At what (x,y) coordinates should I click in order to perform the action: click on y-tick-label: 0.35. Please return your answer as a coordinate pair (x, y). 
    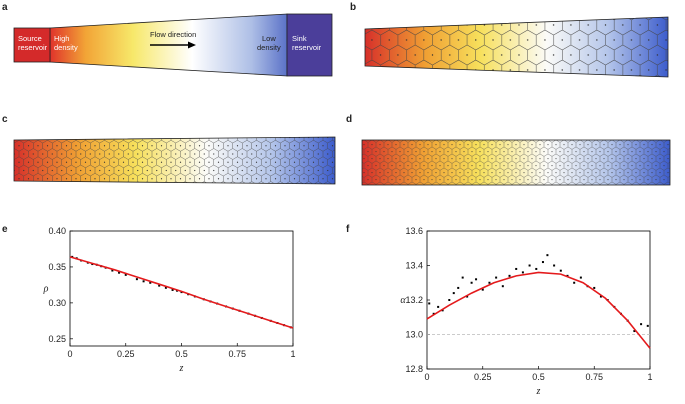
    Looking at the image, I should click on (57, 267).